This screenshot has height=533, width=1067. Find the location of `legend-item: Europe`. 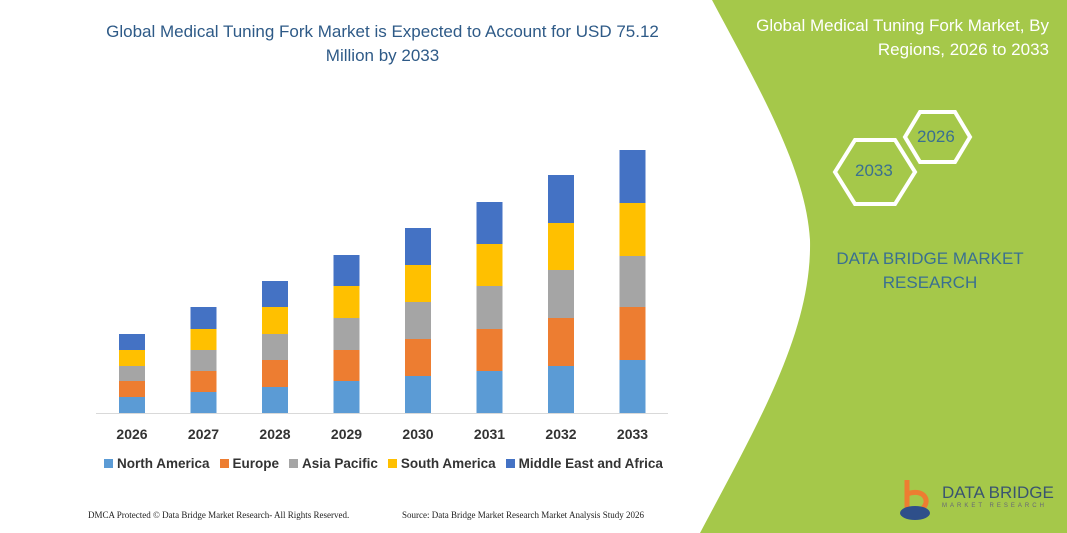

legend-item: Europe is located at coordinates (249, 463).